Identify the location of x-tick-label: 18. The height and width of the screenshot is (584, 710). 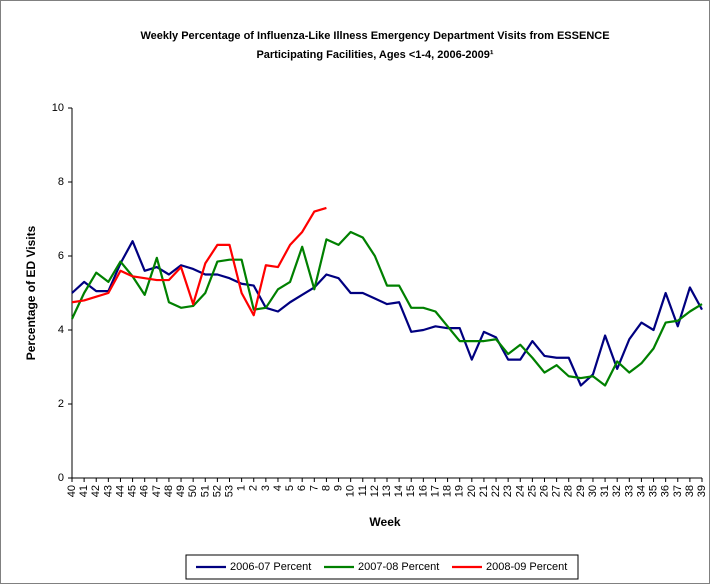
(448, 491).